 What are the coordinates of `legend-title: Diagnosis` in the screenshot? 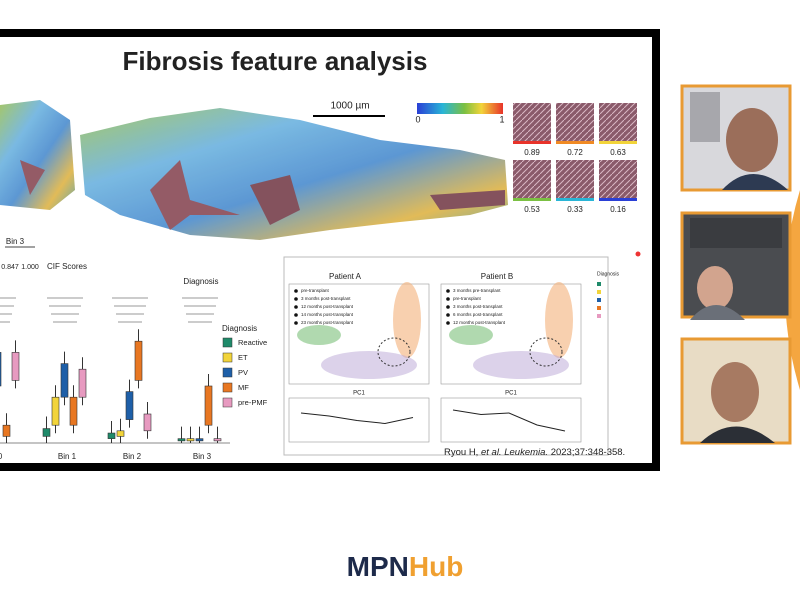 It's located at (239, 328).